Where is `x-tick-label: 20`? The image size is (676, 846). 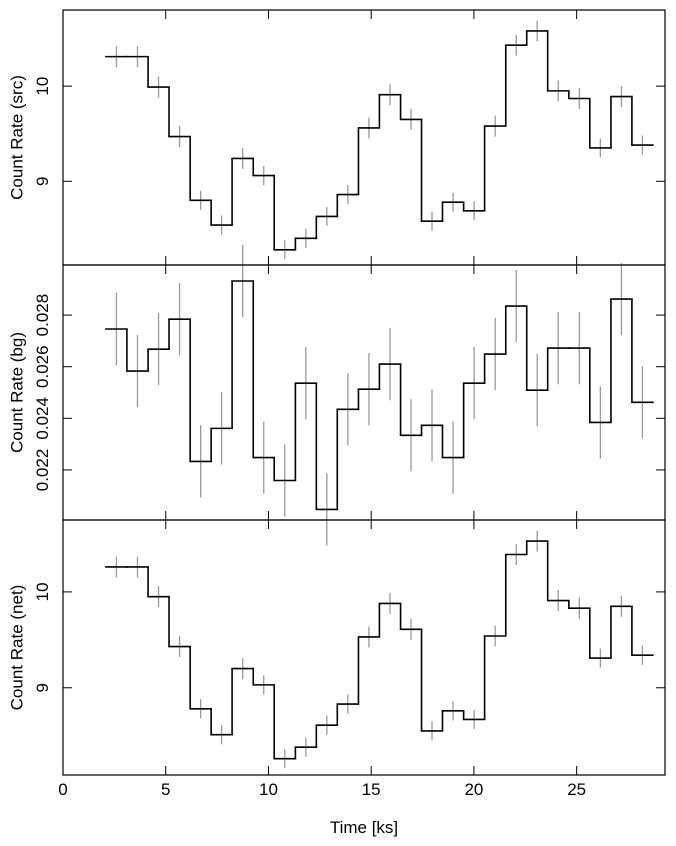
x-tick-label: 20 is located at coordinates (473, 789).